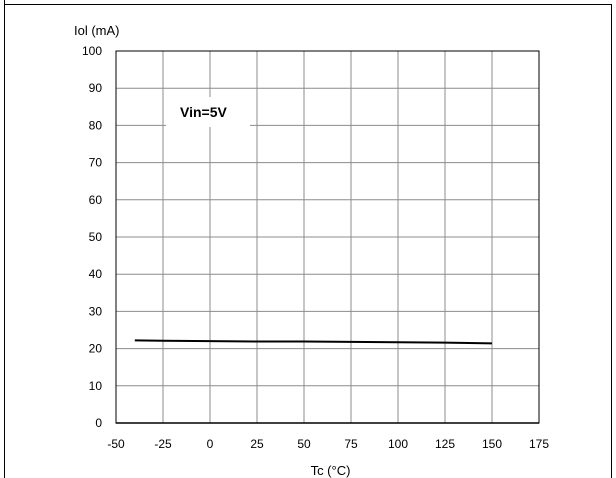  Describe the element at coordinates (92, 51) in the screenshot. I see `y-tick-label: 100` at that location.